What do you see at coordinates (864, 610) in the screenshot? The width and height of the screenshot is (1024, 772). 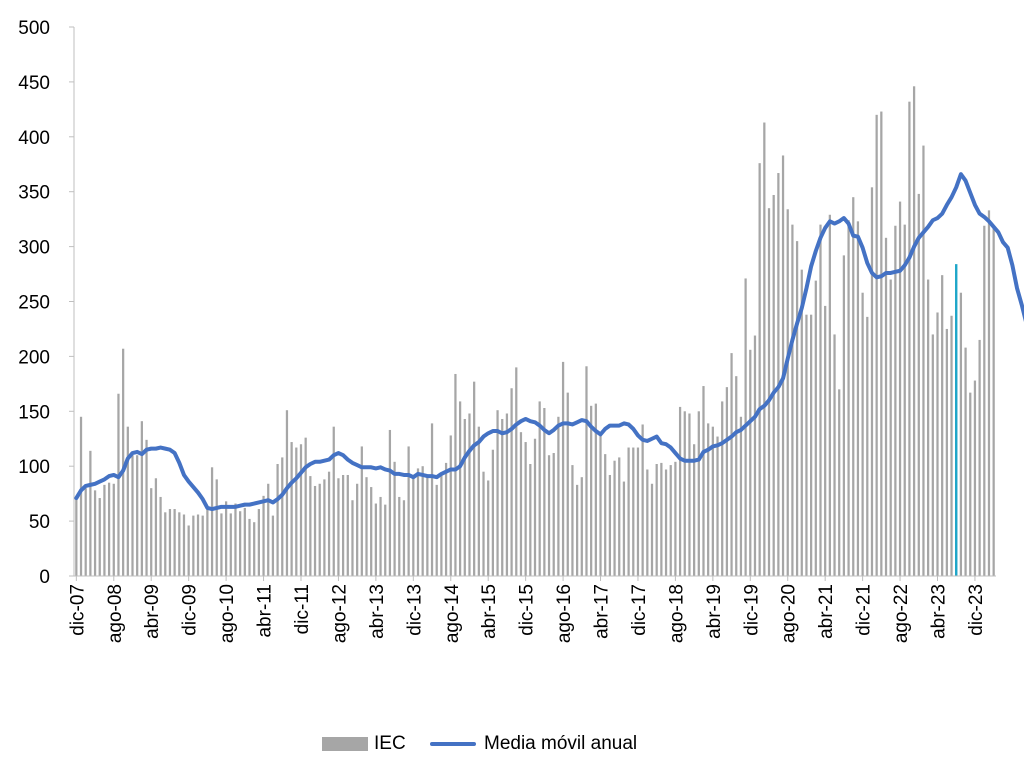 I see `x-tick-label: dic-21` at bounding box center [864, 610].